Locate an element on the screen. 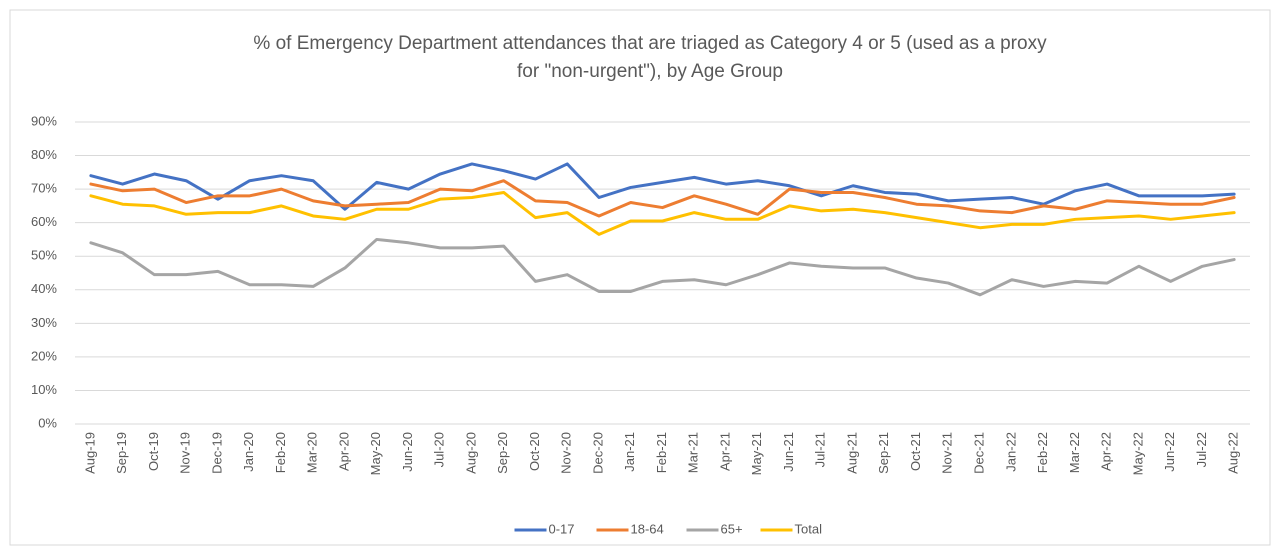  x-tick-label: Nov-20 is located at coordinates (566, 453).